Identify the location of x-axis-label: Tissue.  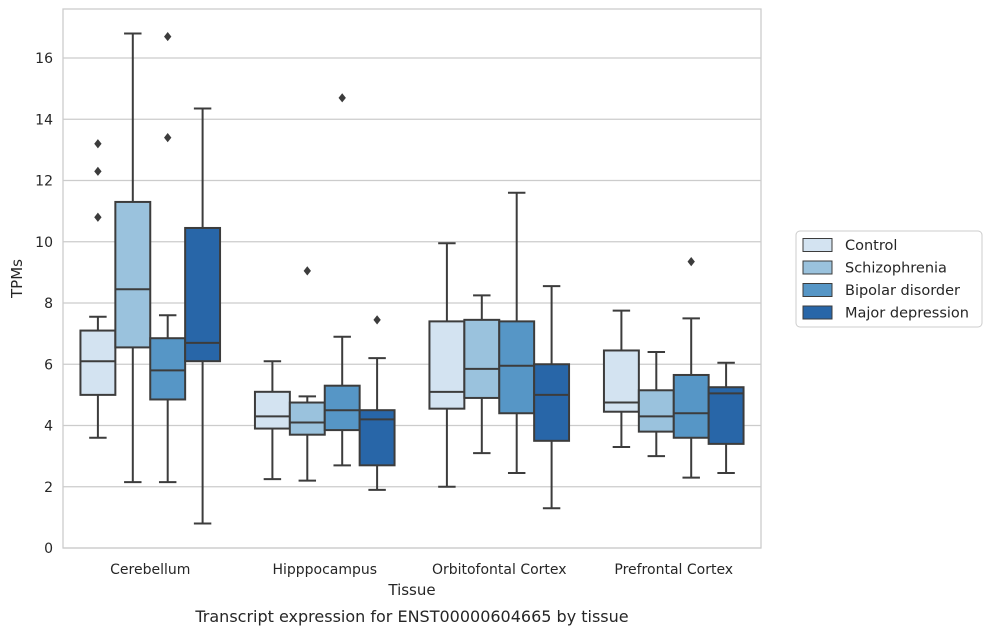
(411, 590).